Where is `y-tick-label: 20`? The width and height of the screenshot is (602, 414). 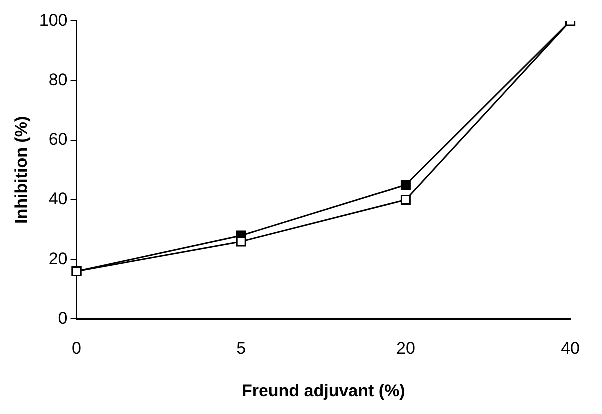 y-tick-label: 20 is located at coordinates (58, 258).